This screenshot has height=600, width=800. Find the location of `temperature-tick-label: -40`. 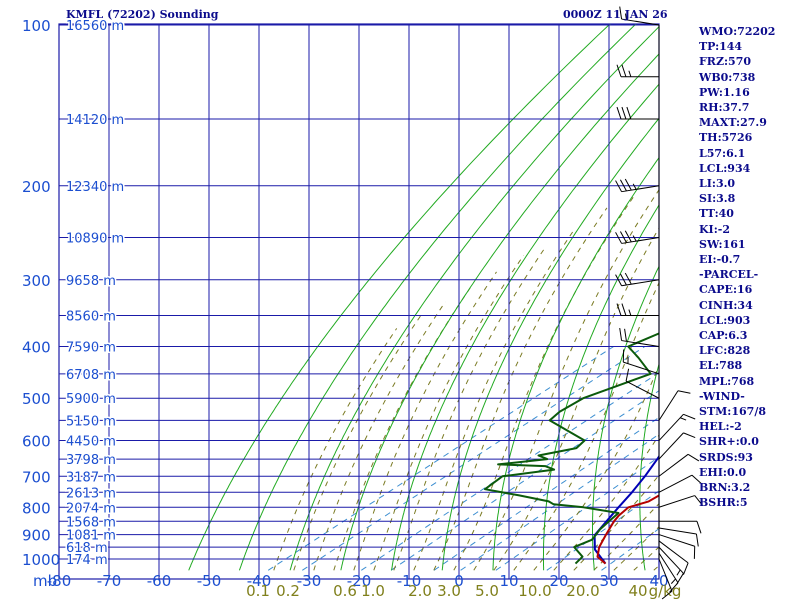

temperature-tick-label: -40 is located at coordinates (259, 581).